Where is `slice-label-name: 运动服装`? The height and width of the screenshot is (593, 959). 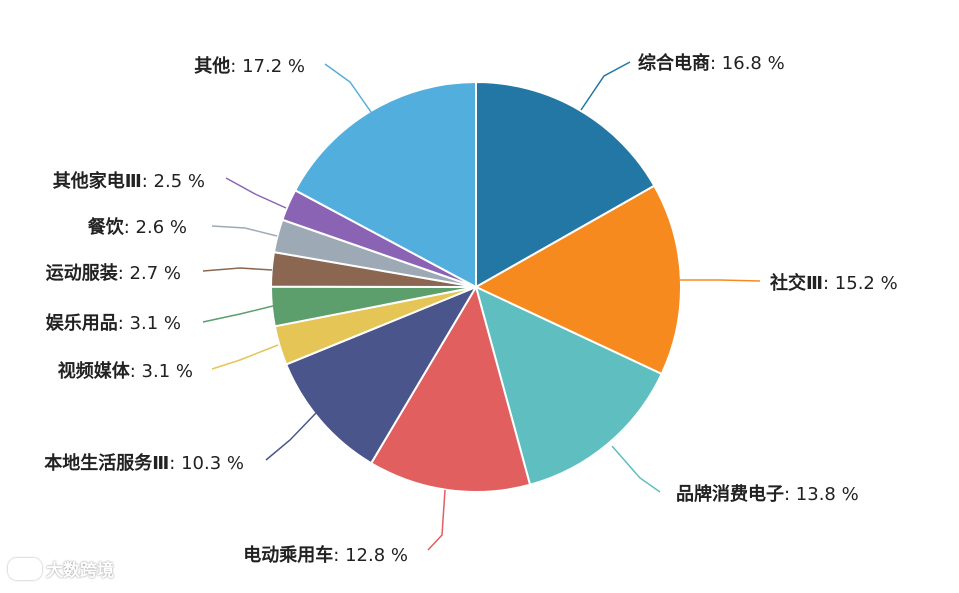 slice-label-name: 运动服装 is located at coordinates (82, 273).